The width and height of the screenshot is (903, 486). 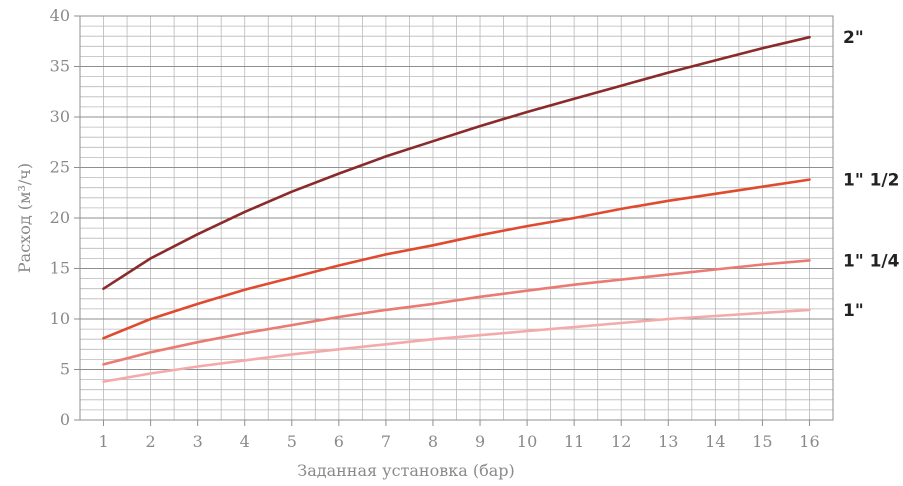 What do you see at coordinates (762, 441) in the screenshot?
I see `x-tick-label: 15` at bounding box center [762, 441].